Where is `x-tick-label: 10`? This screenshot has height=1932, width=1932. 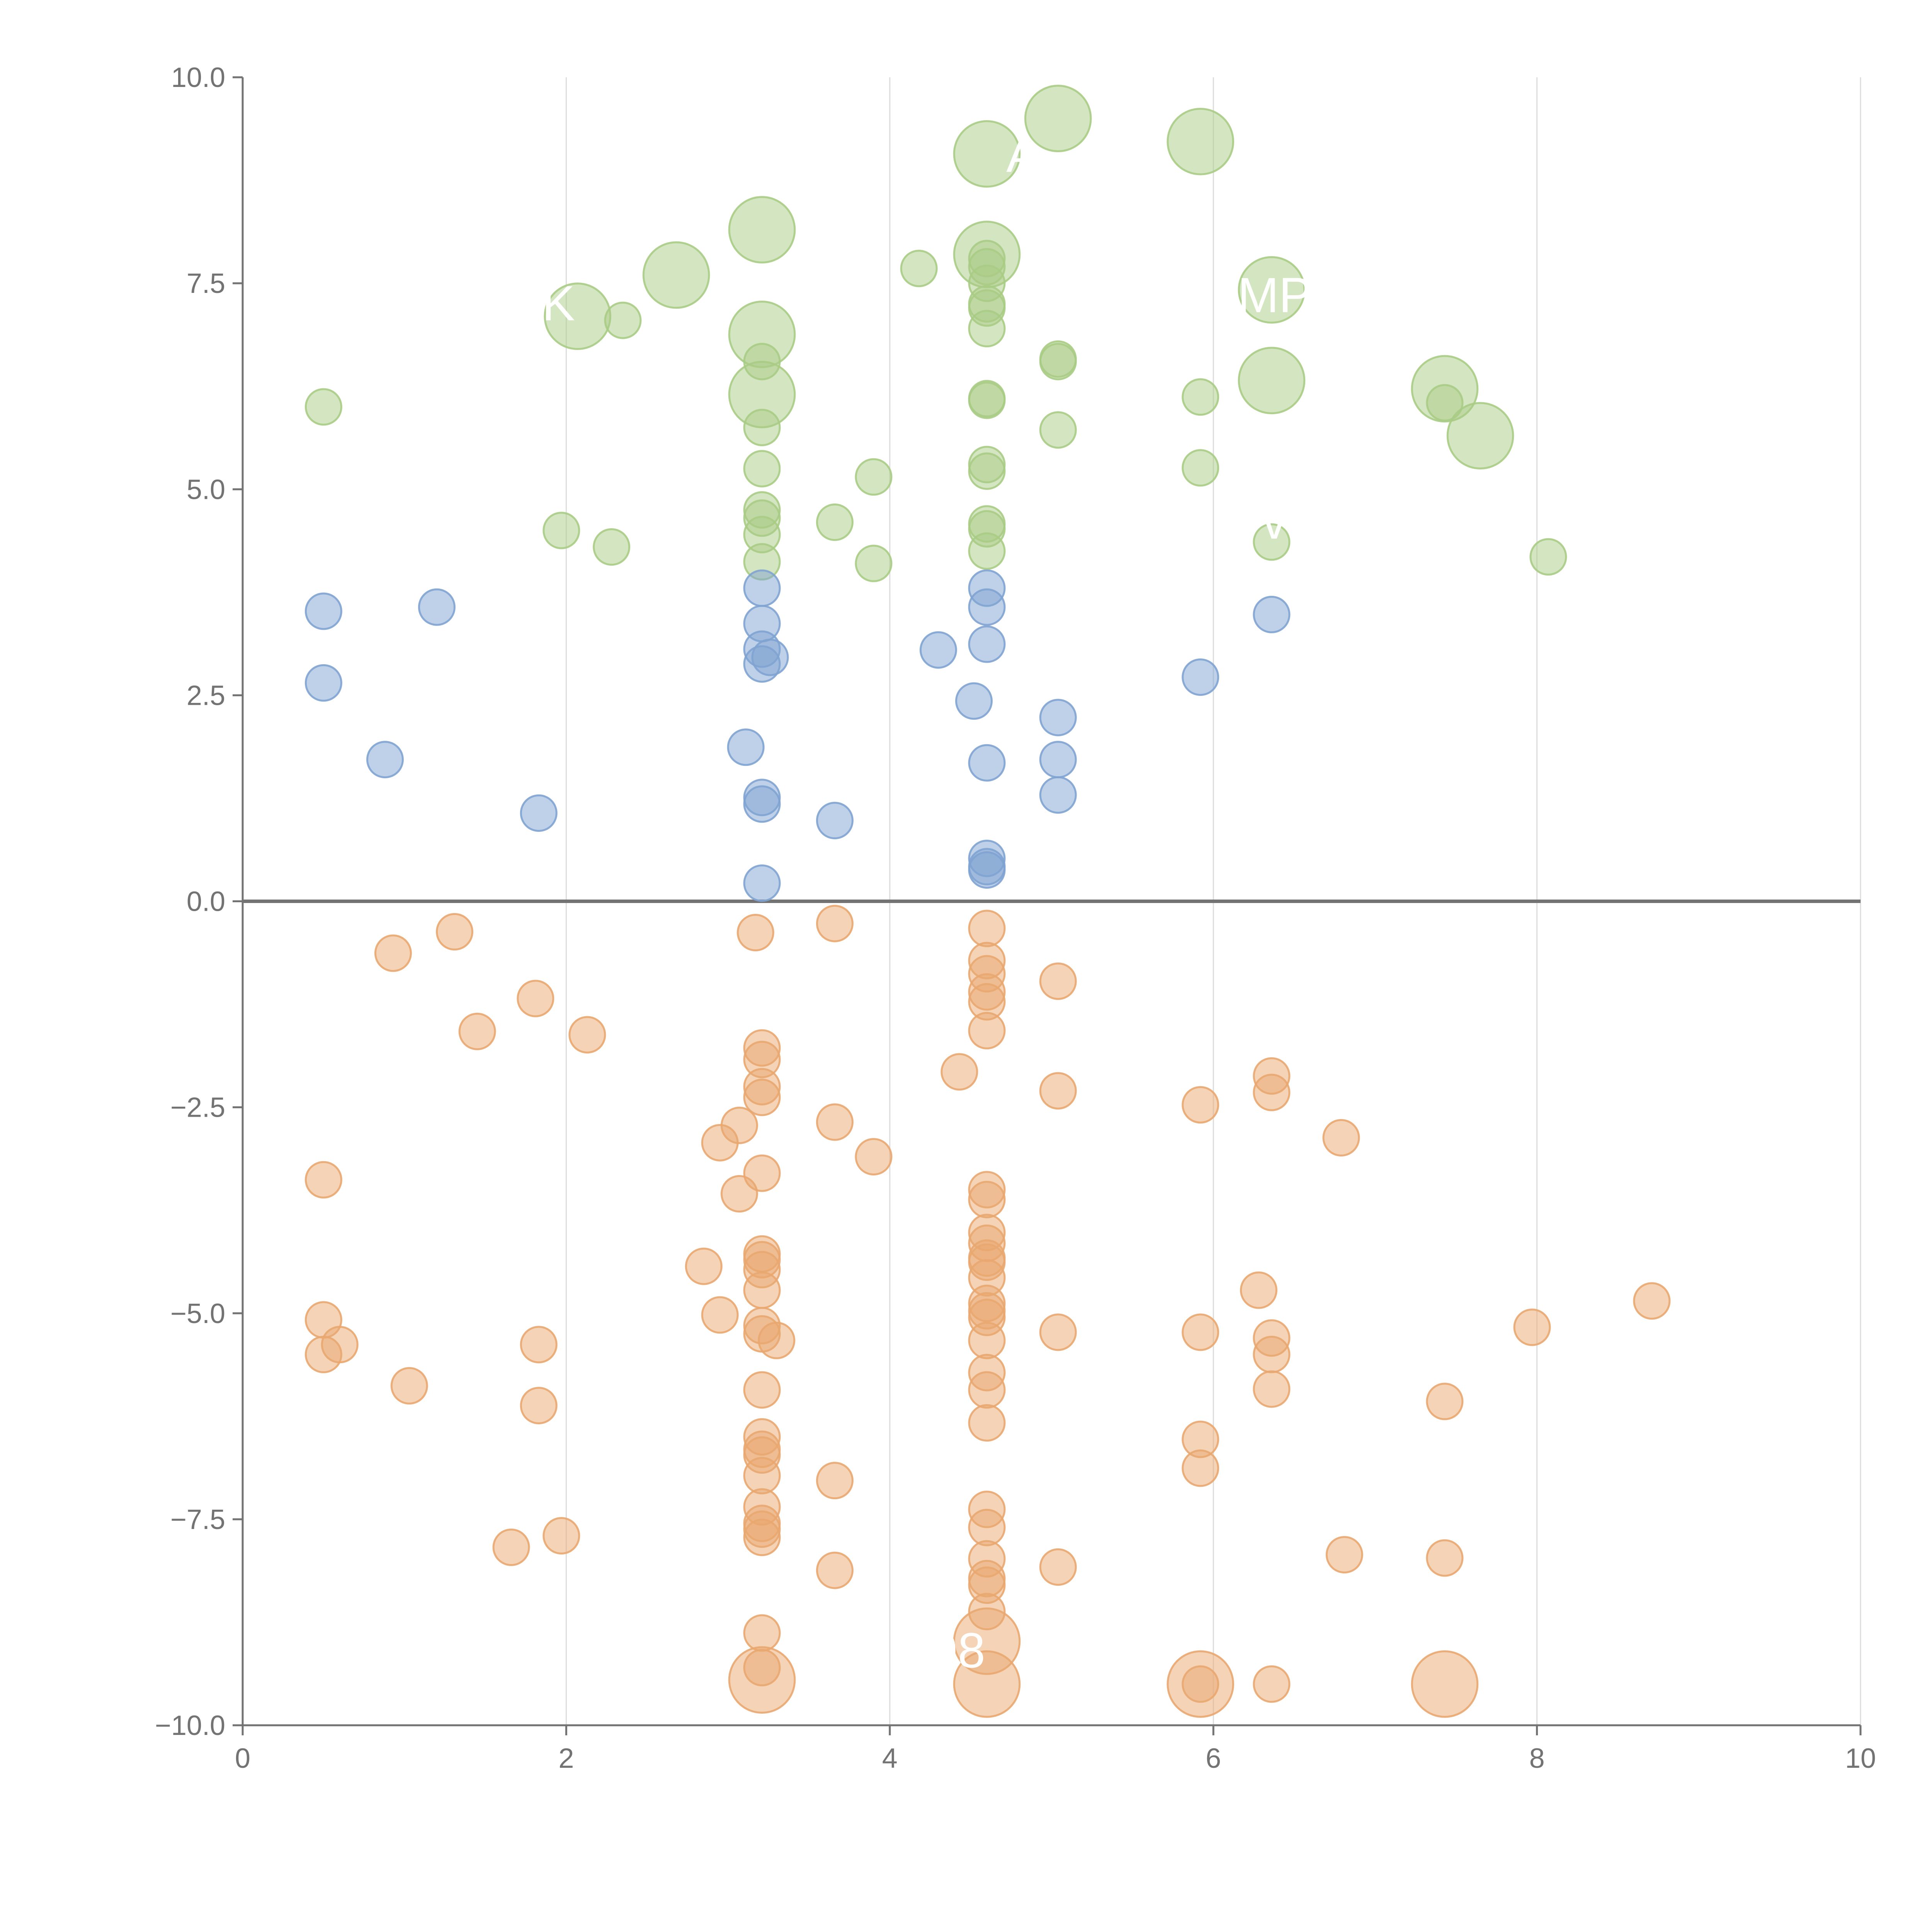 x-tick-label: 10 is located at coordinates (1860, 1758).